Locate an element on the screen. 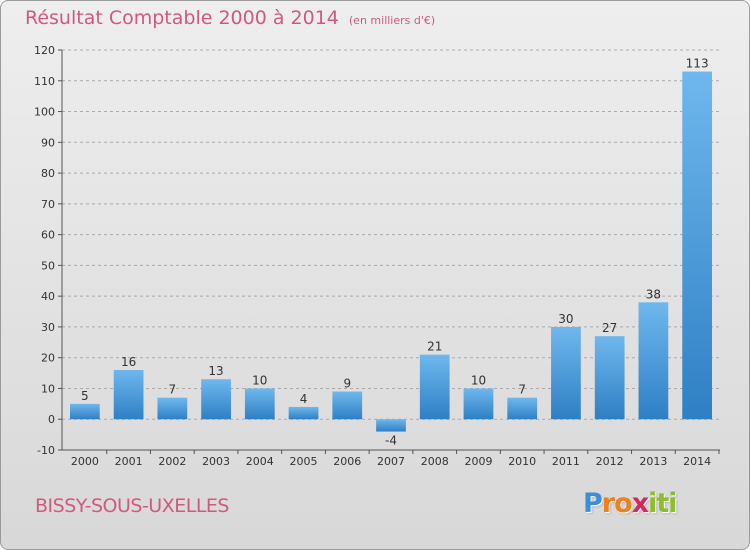 Image resolution: width=750 pixels, height=550 pixels. y-tick-label: 120 is located at coordinates (44, 50).